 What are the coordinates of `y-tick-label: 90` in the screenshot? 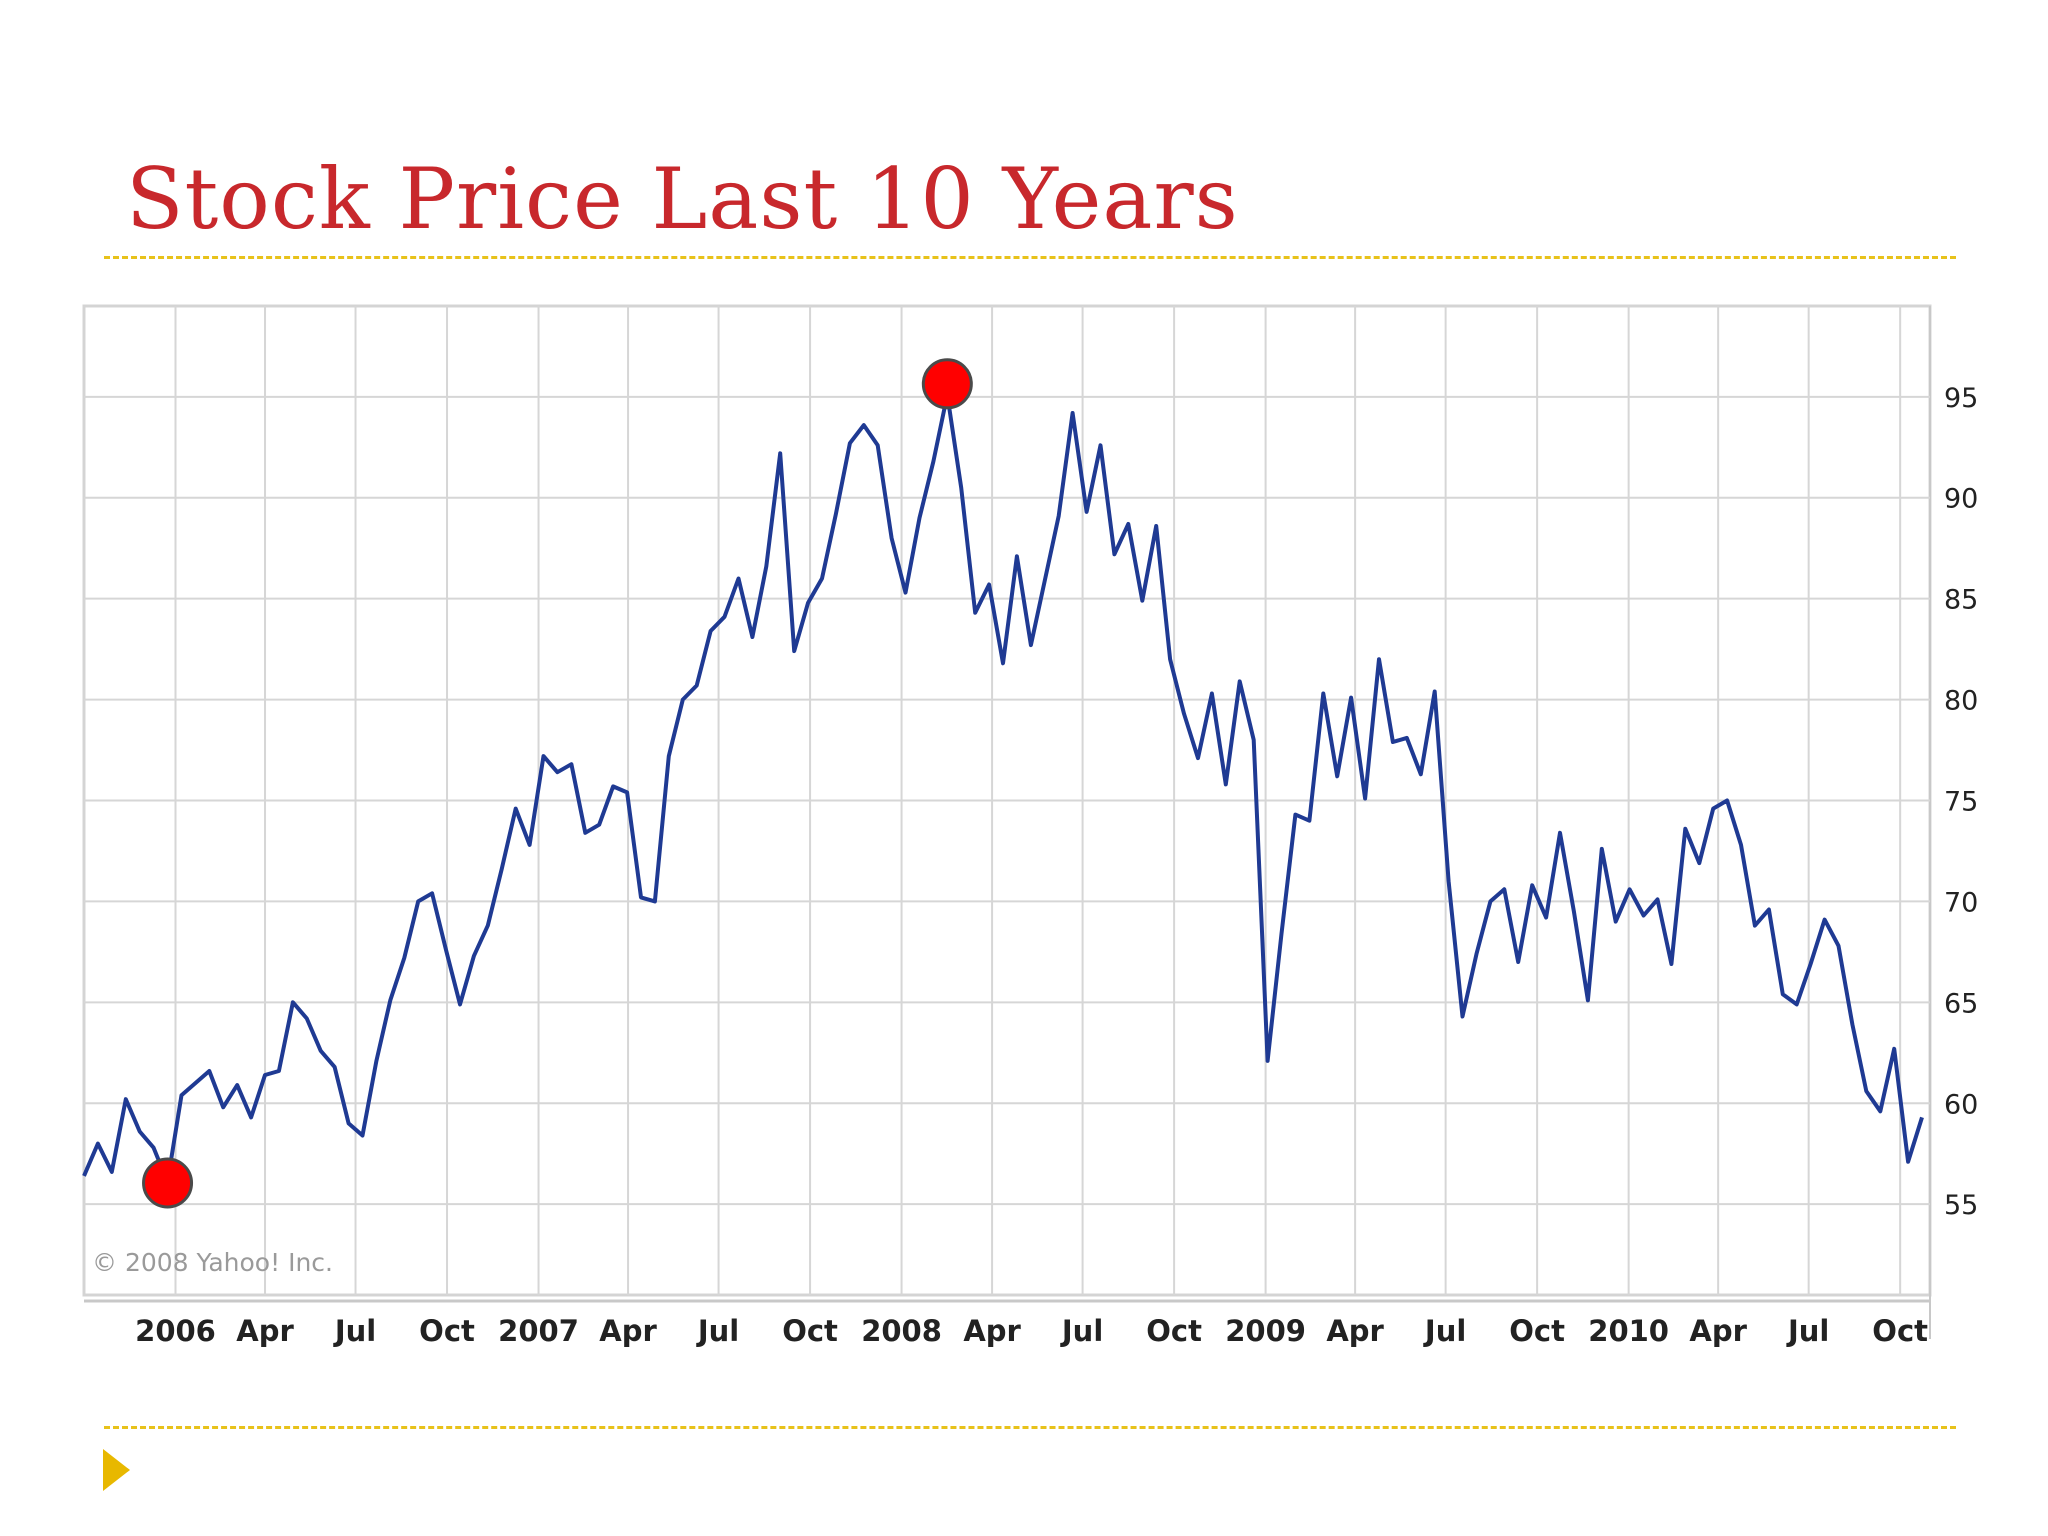 It's located at (1961, 499).